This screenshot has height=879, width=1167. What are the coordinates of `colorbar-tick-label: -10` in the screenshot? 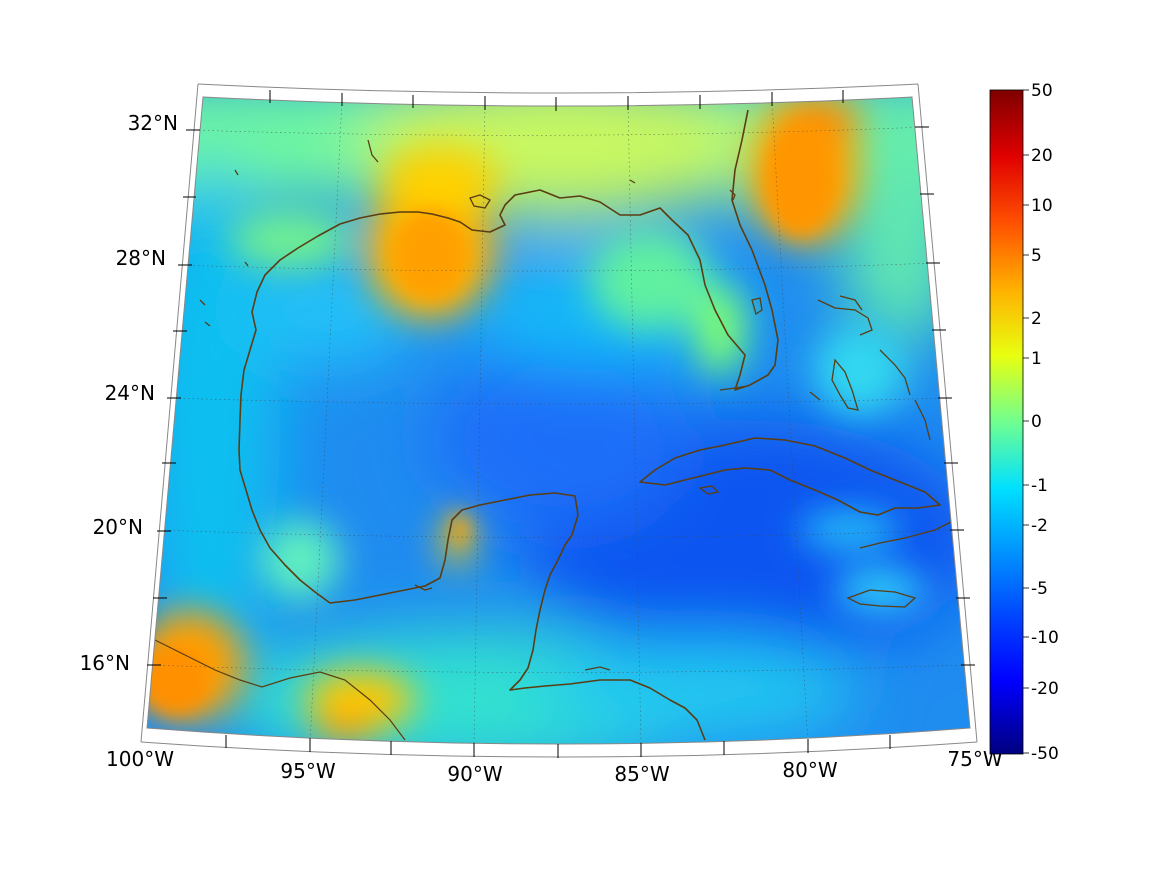 It's located at (1045, 638).